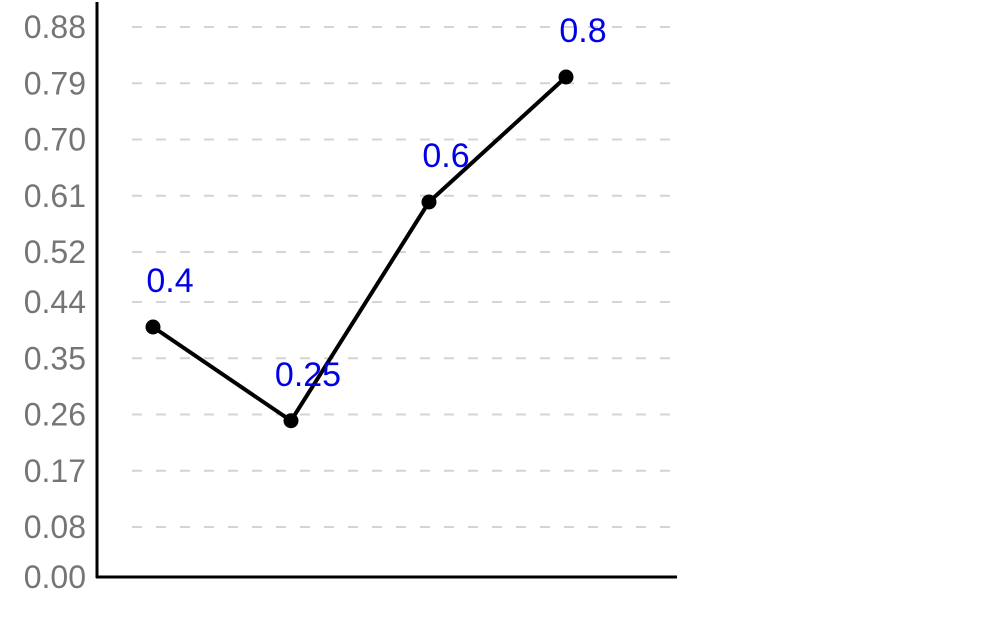 This screenshot has width=992, height=641. Describe the element at coordinates (55, 140) in the screenshot. I see `y-tick-label: 0.70` at that location.